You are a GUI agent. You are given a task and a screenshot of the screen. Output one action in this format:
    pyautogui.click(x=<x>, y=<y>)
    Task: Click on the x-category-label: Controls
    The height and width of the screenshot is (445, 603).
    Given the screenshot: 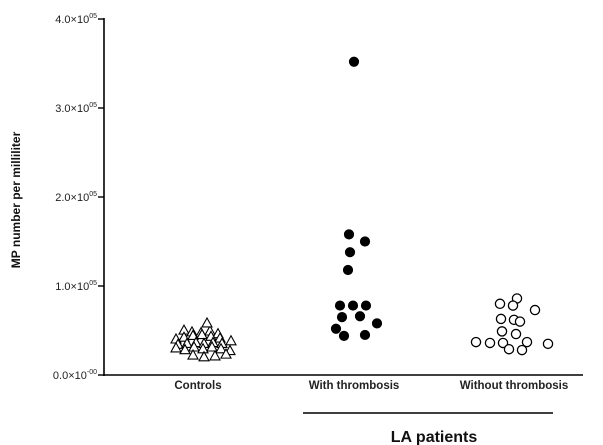 What is the action you would take?
    pyautogui.click(x=197, y=386)
    